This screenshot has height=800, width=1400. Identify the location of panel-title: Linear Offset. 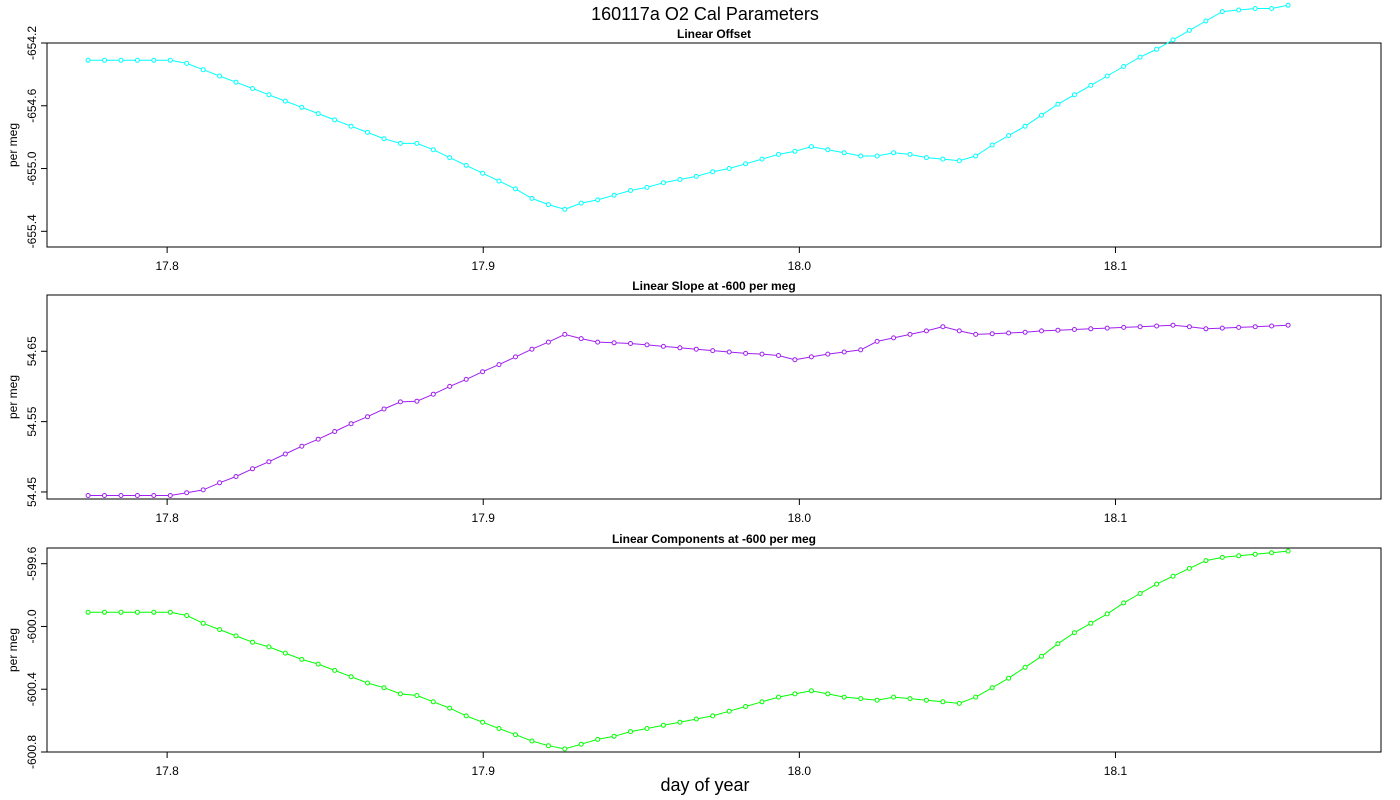
(714, 34).